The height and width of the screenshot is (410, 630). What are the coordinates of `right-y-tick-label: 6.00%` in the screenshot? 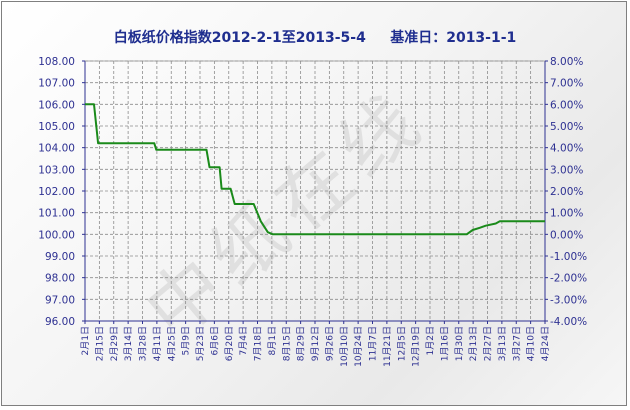 It's located at (566, 105).